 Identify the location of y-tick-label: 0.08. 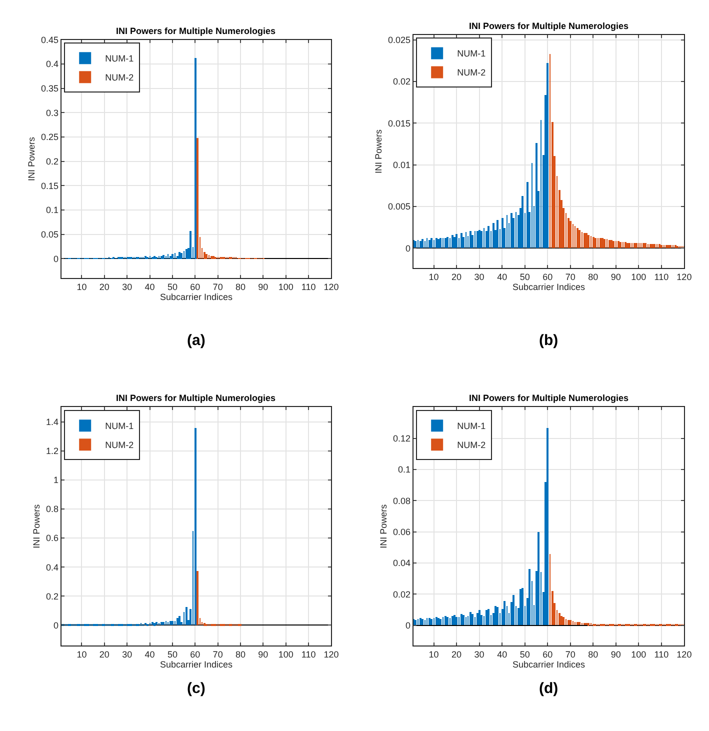
(401, 501).